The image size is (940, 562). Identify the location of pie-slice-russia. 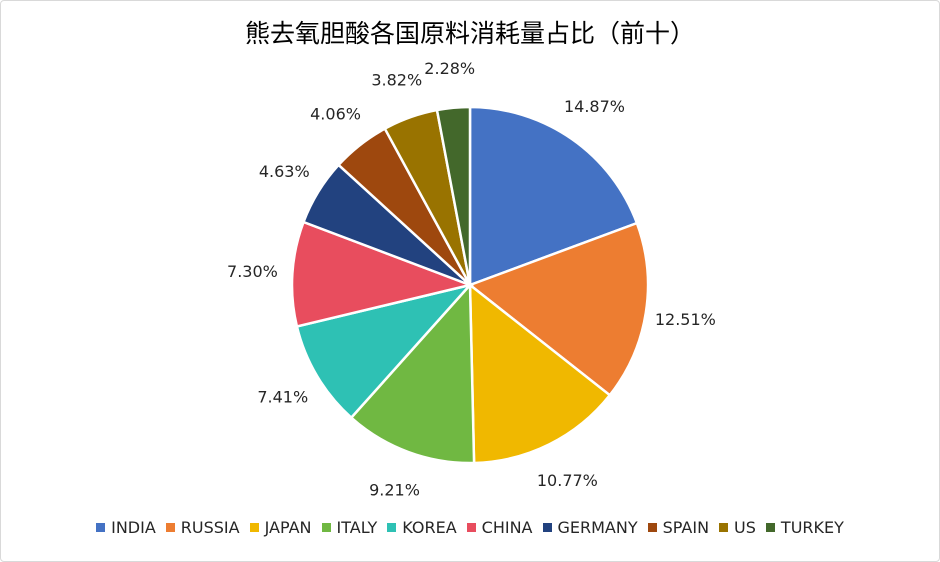
(558, 309).